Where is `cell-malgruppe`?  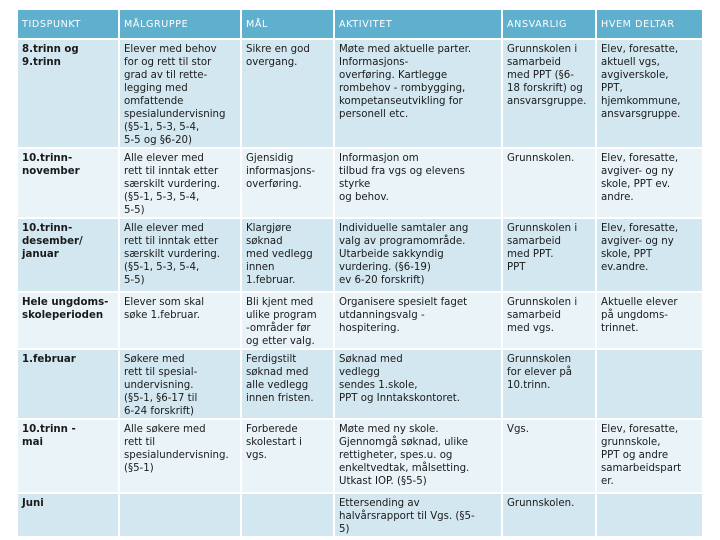
cell-malgruppe is located at coordinates (179, 515).